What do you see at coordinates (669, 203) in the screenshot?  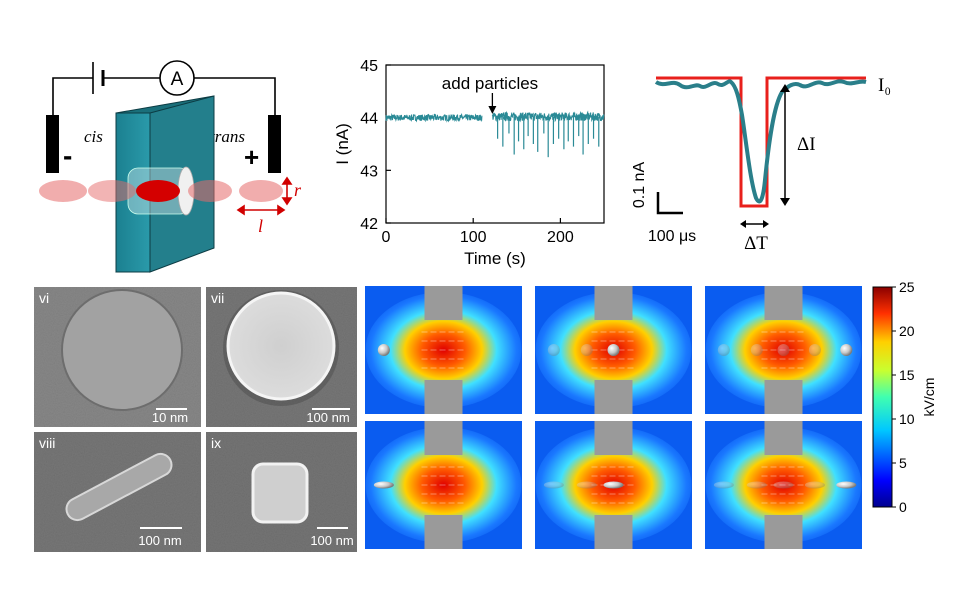 I see `scale-bar` at bounding box center [669, 203].